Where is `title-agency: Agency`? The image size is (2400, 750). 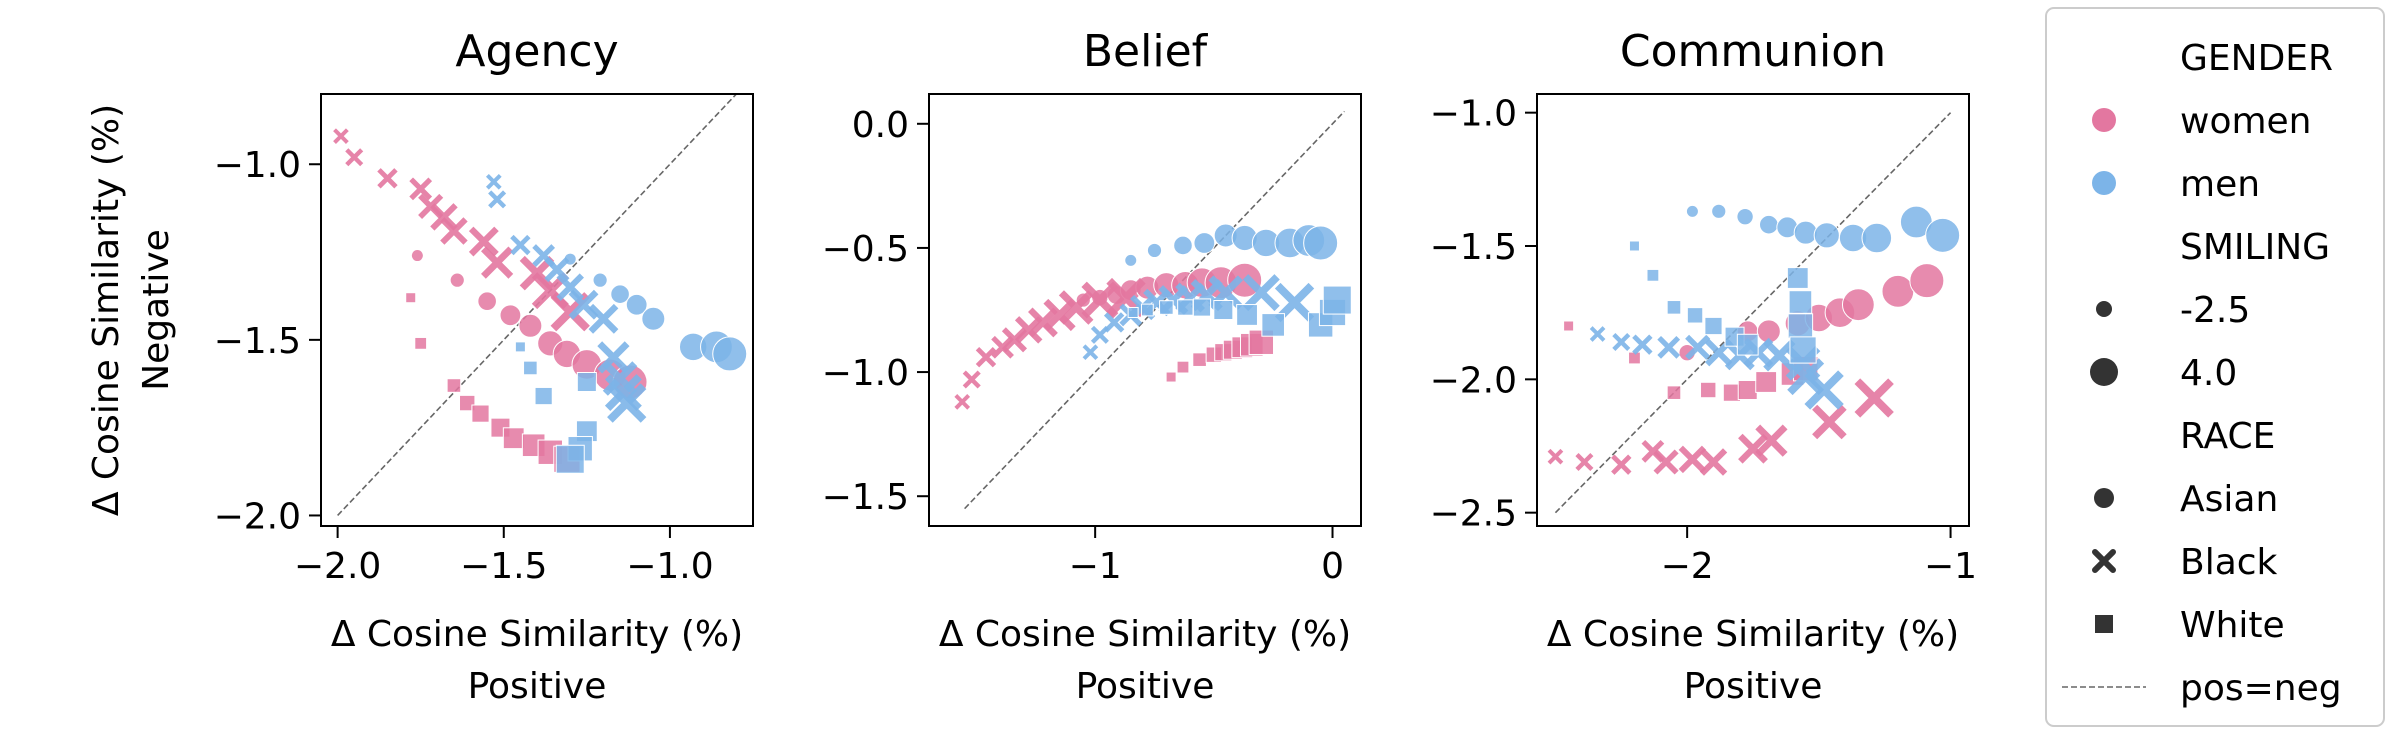 title-agency: Agency is located at coordinates (536, 51).